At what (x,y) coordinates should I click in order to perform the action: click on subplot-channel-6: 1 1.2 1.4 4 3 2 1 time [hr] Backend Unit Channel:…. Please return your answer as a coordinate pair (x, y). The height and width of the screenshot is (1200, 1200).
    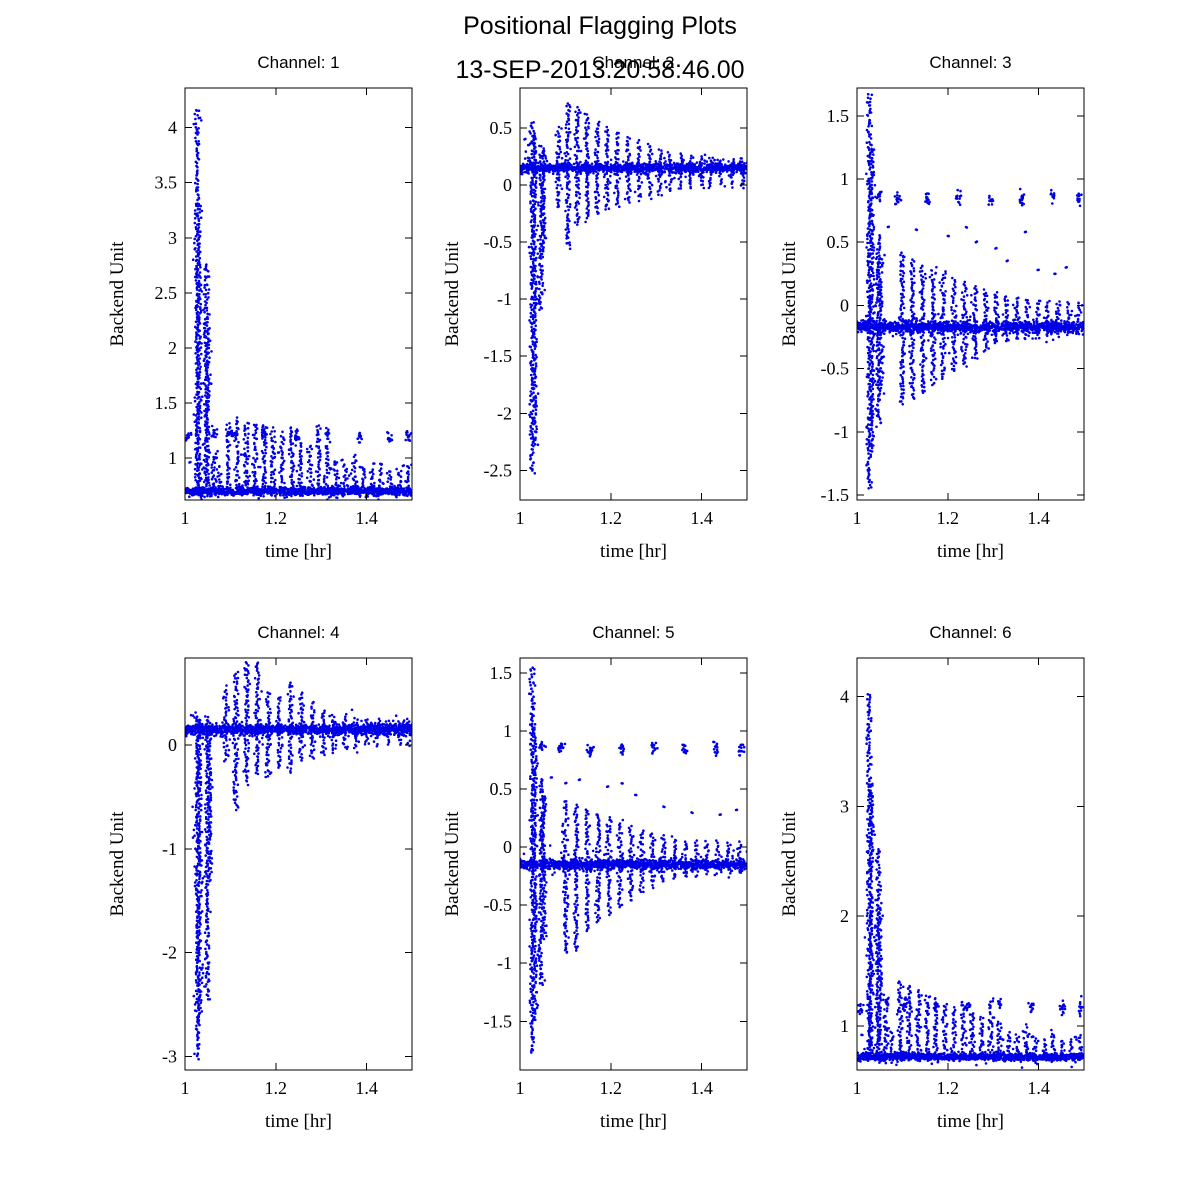
    Looking at the image, I should click on (937, 886).